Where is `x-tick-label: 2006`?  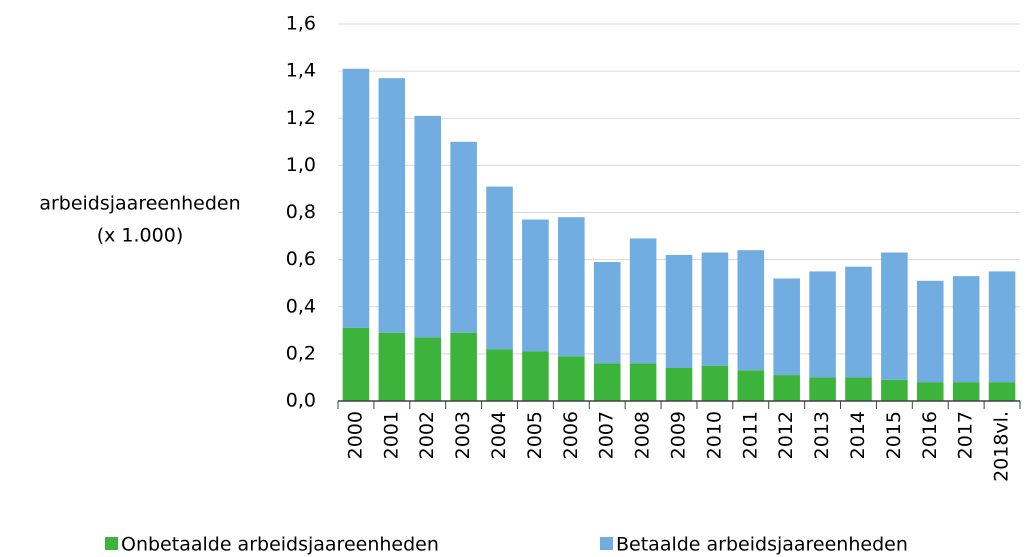 x-tick-label: 2006 is located at coordinates (571, 435).